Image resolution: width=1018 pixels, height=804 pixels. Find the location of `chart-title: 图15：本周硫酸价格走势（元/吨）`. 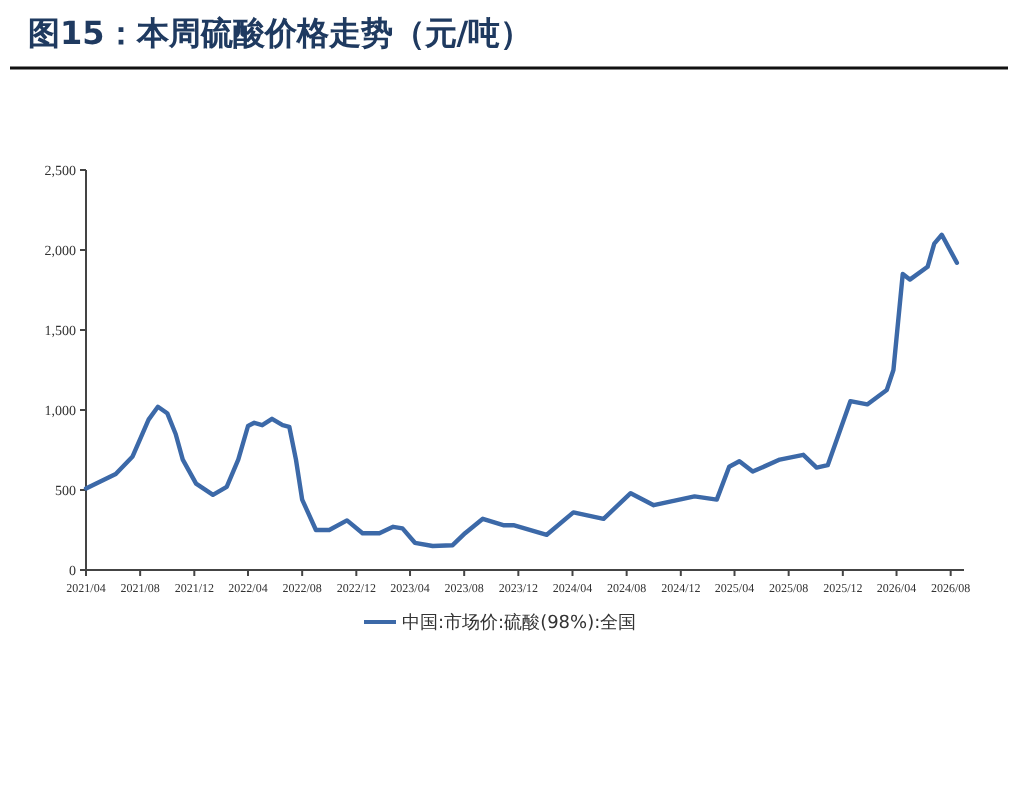

chart-title: 图15：本周硫酸价格走势（元/吨） is located at coordinates (280, 33).